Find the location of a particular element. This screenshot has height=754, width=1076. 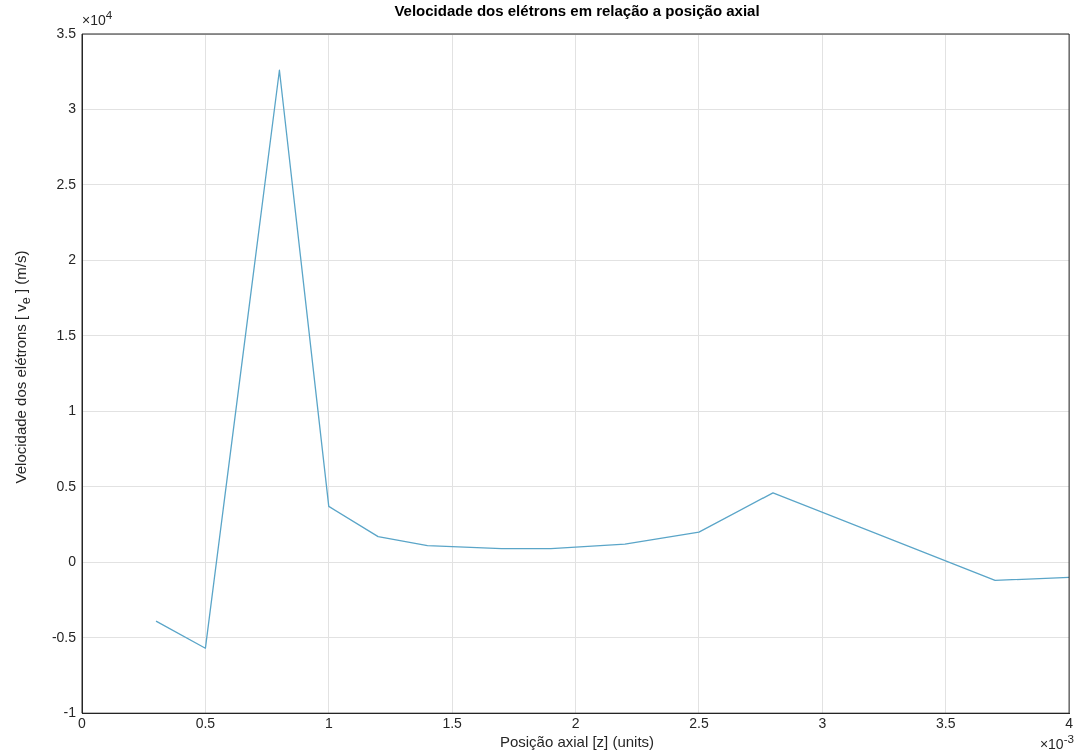

chart-title: Velocidade dos elétrons em relação a posição axial is located at coordinates (577, 10).